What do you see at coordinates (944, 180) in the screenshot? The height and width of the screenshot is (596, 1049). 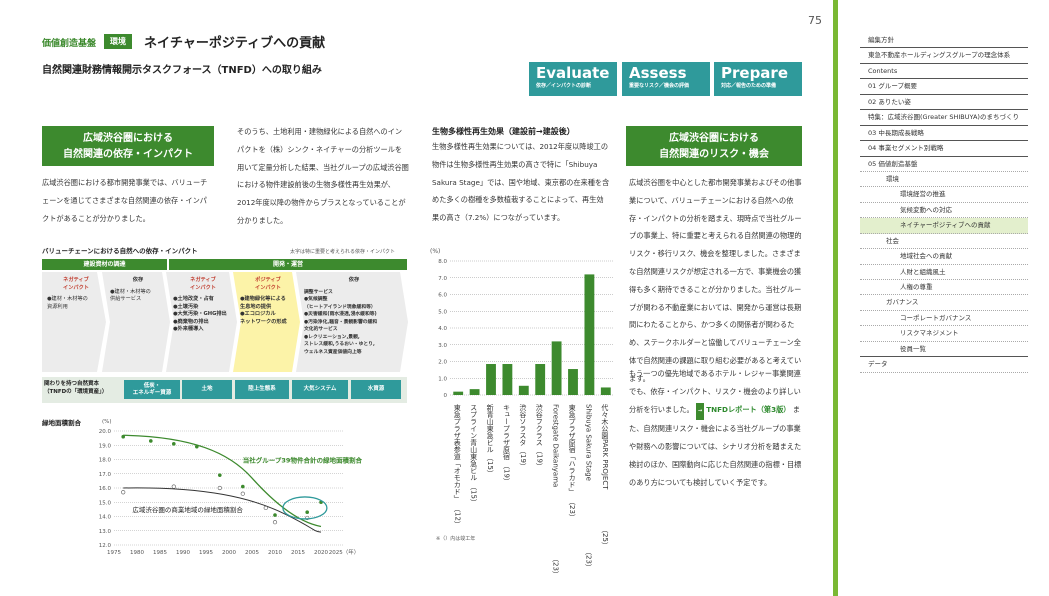 I see `sidebar-item: 環境` at bounding box center [944, 180].